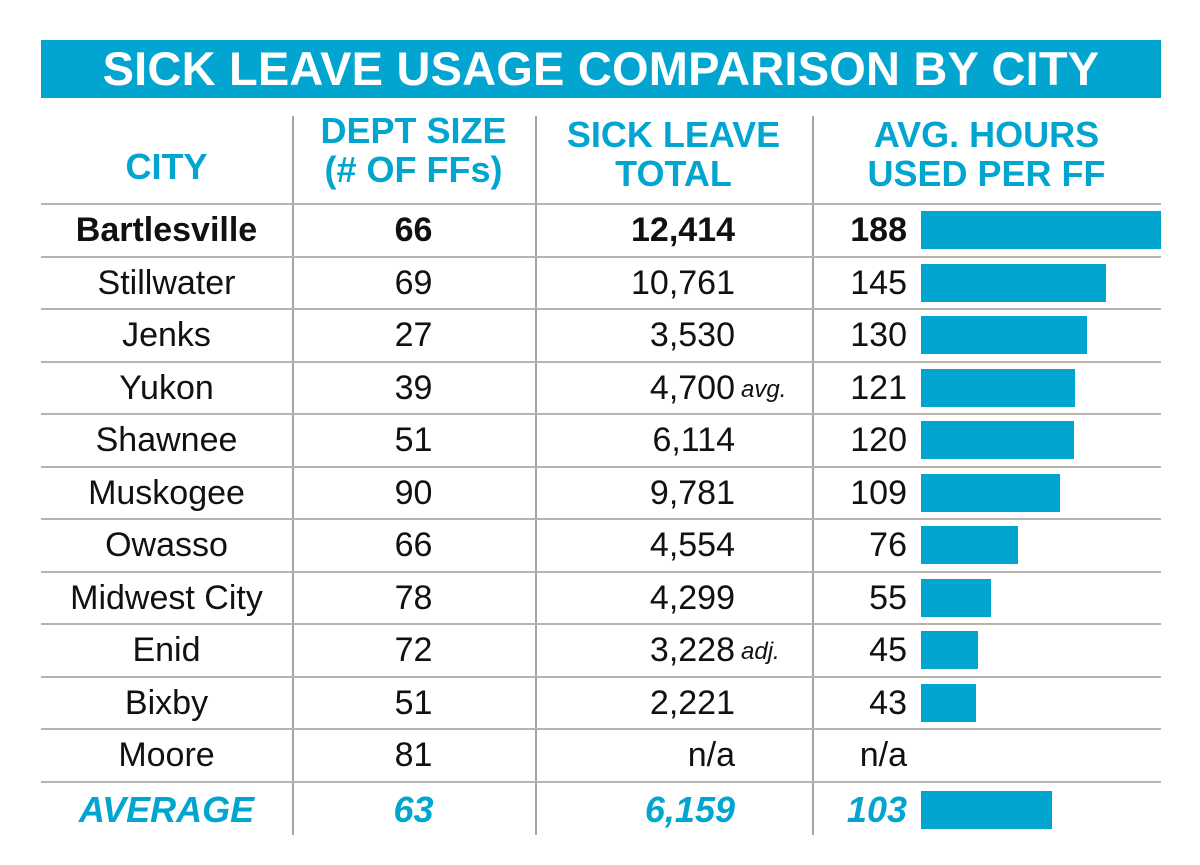 The width and height of the screenshot is (1200, 865). I want to click on header-total-line2: TOTAL, so click(673, 173).